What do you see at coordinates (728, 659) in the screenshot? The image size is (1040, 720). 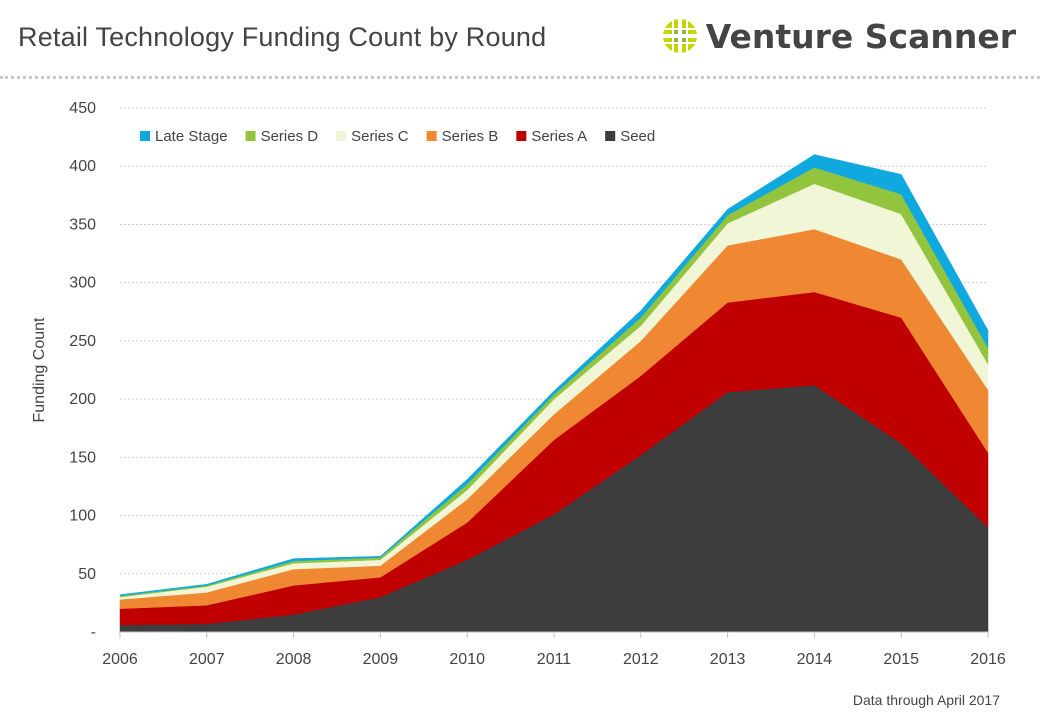 I see `x-tick-label: 2013` at bounding box center [728, 659].